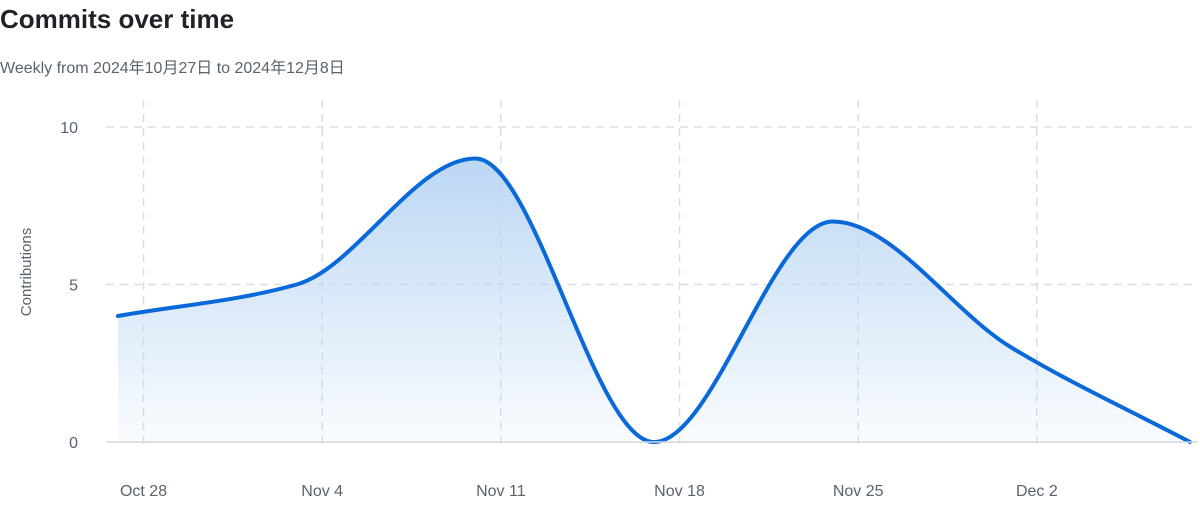  What do you see at coordinates (501, 491) in the screenshot?
I see `x-tick-label: Nov 11` at bounding box center [501, 491].